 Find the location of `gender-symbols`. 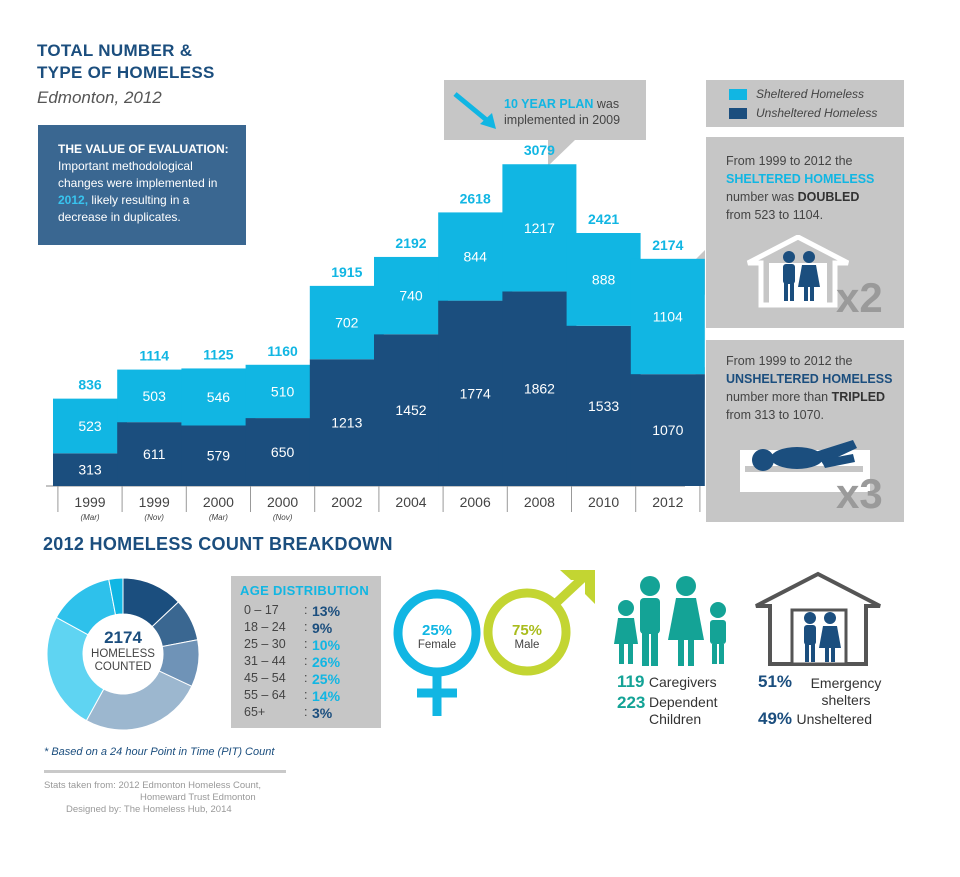

gender-symbols is located at coordinates (494, 643).